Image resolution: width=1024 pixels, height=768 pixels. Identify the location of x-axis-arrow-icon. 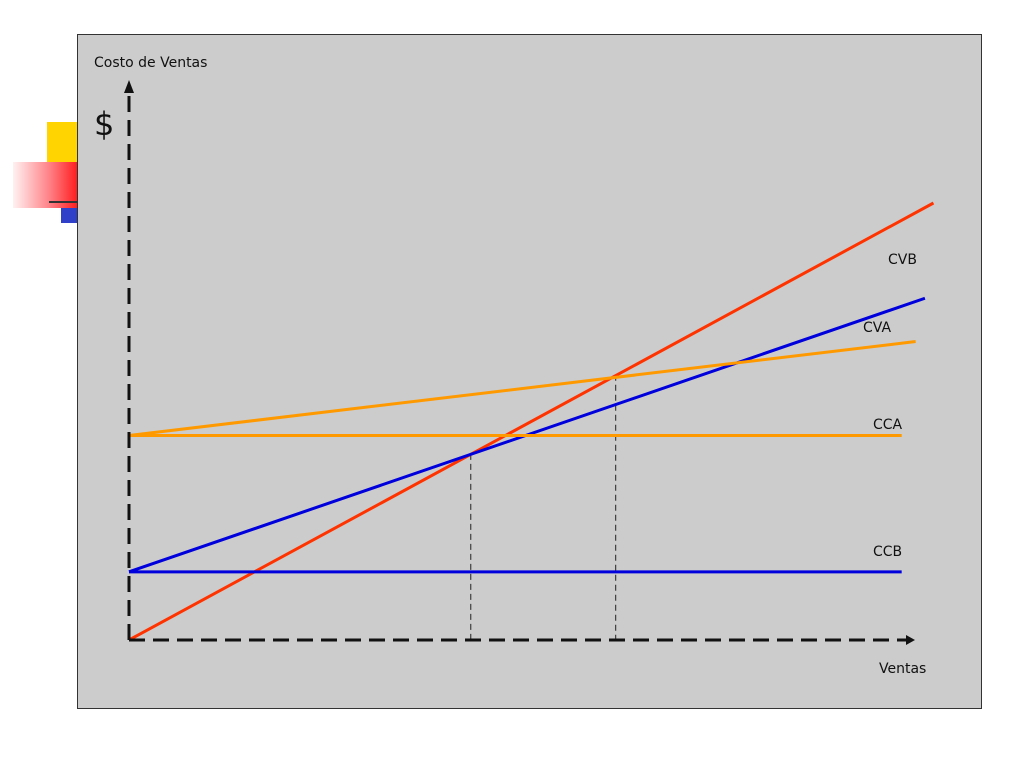
(910, 640).